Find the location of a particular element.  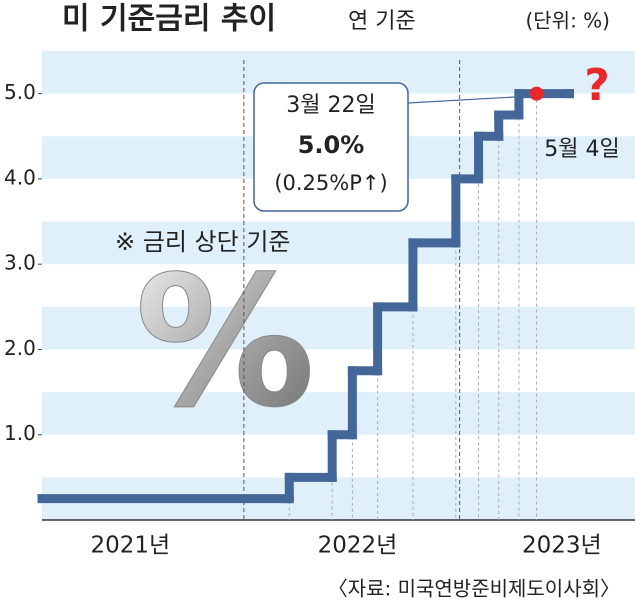

note: ※ 금리 상단 기준 is located at coordinates (202, 242).